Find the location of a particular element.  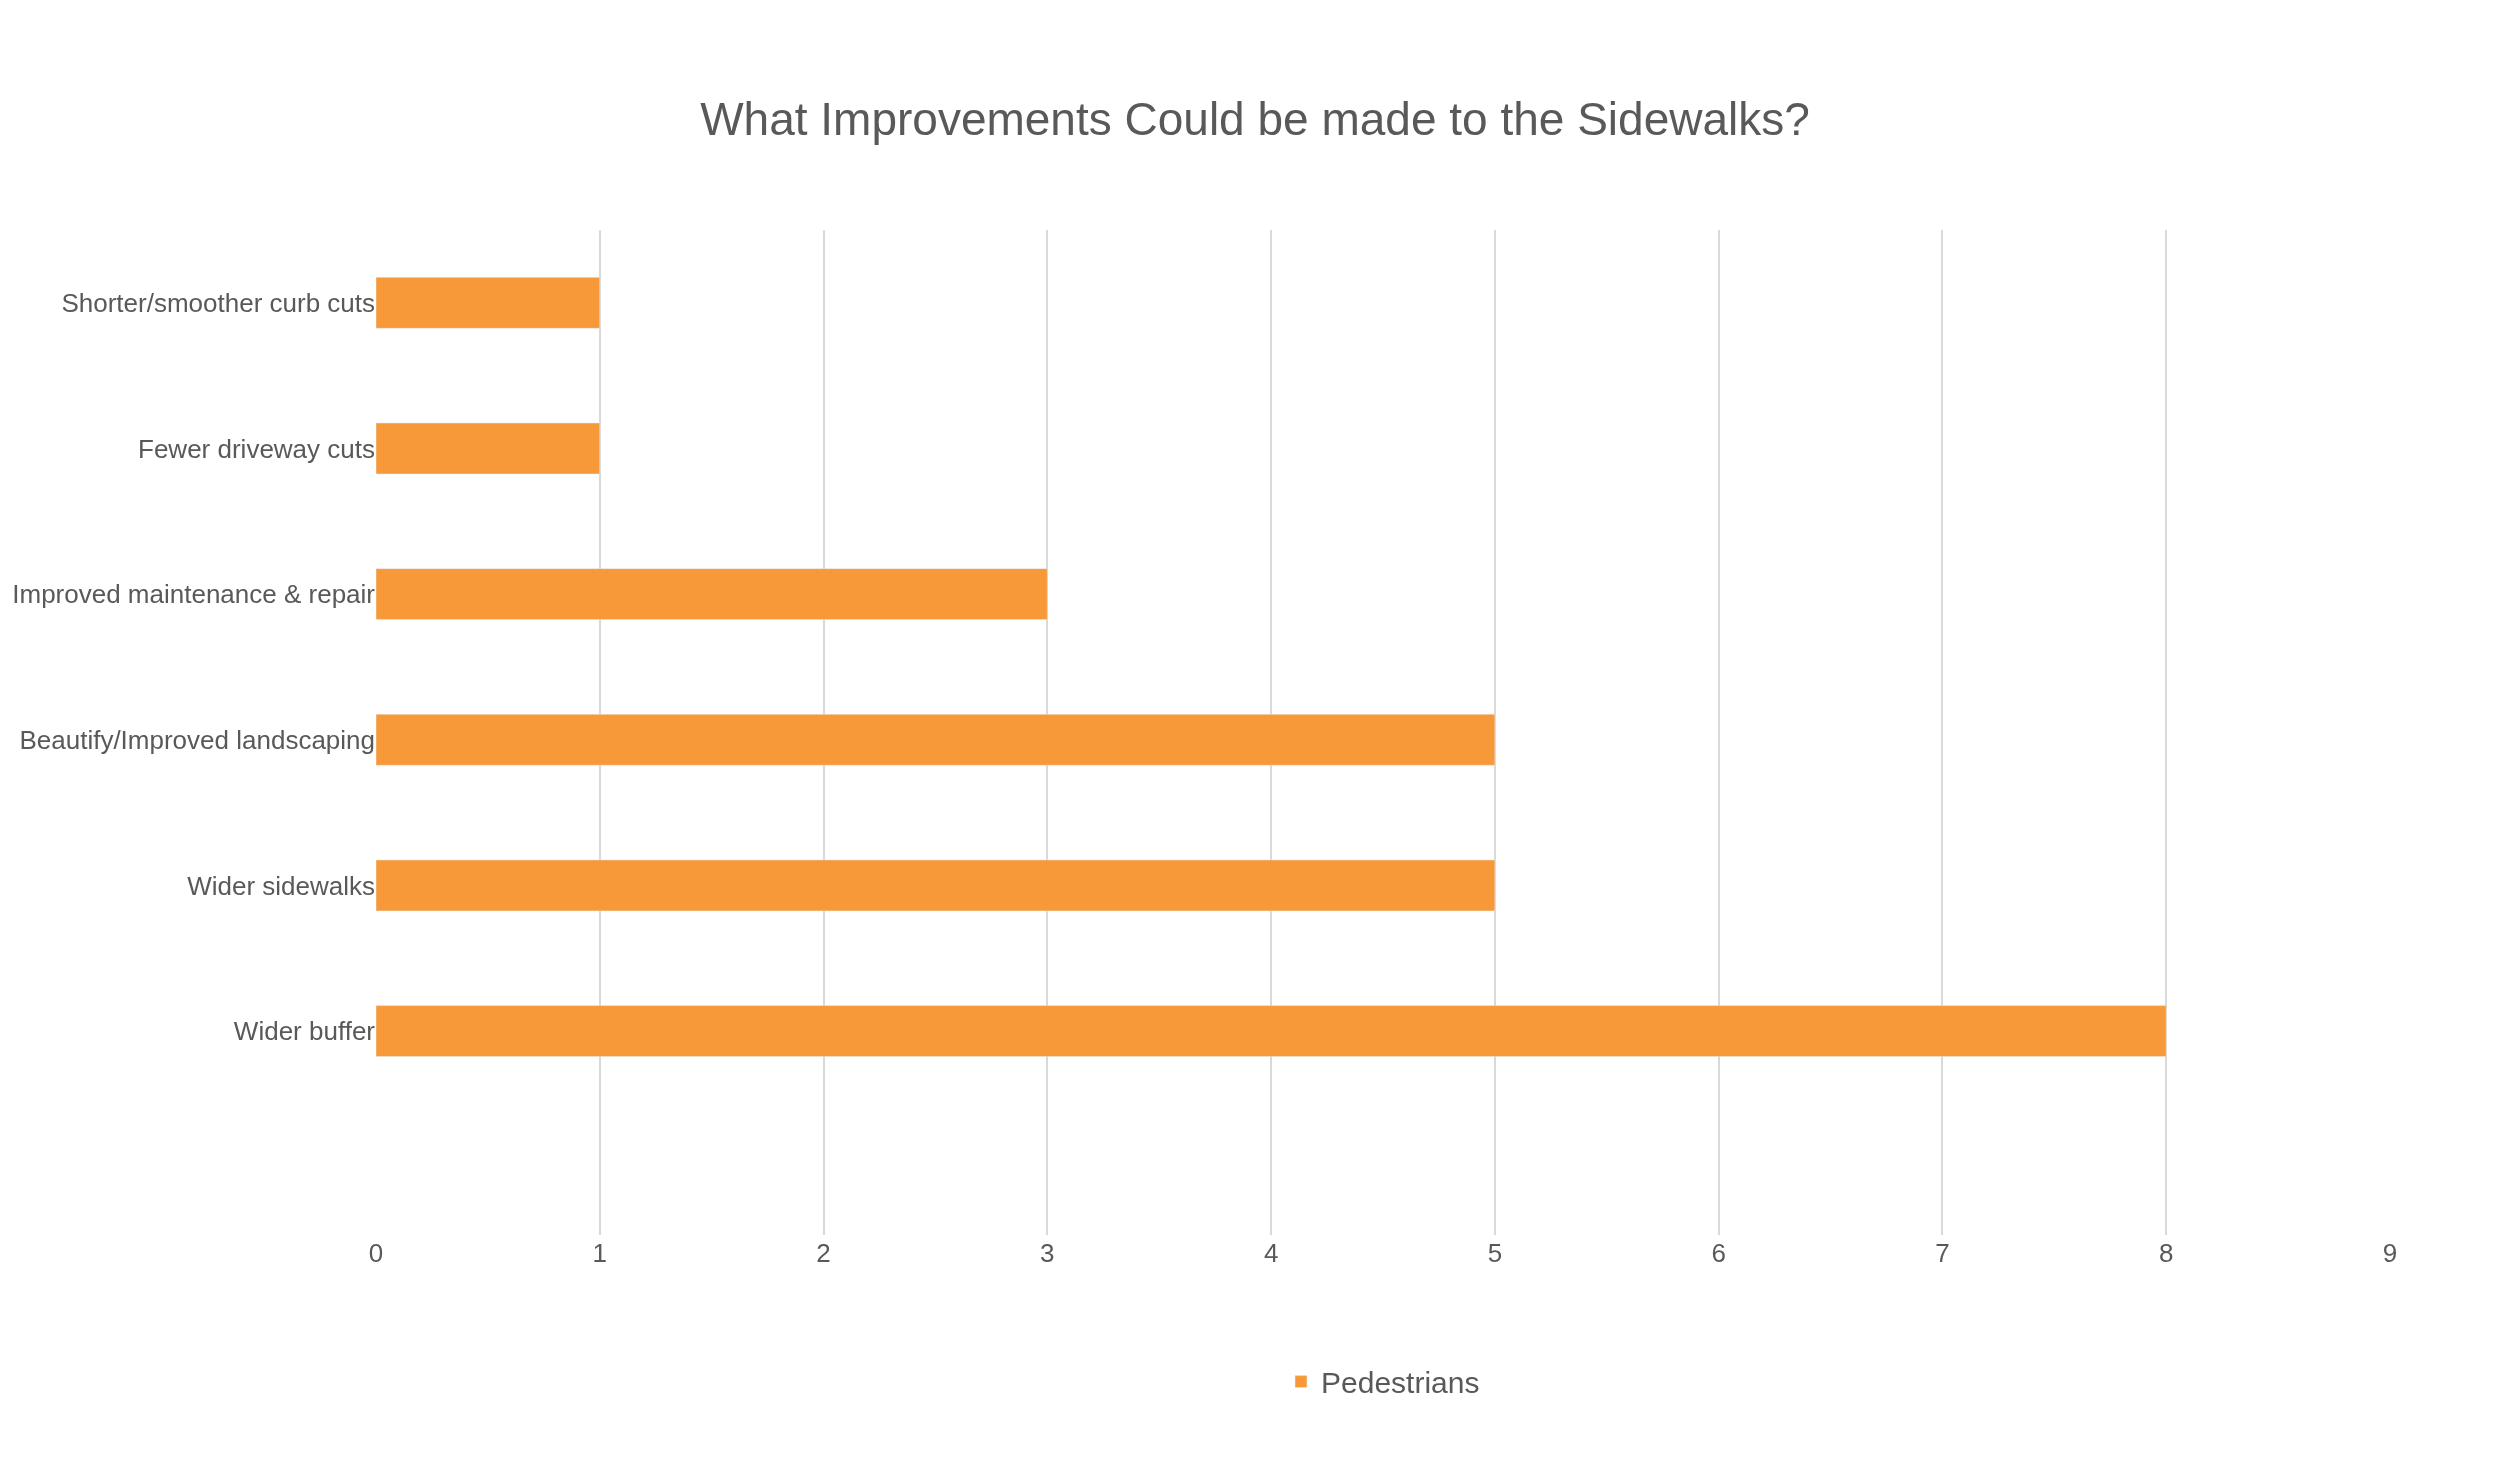

x-tick-label: 1 is located at coordinates (600, 1253).